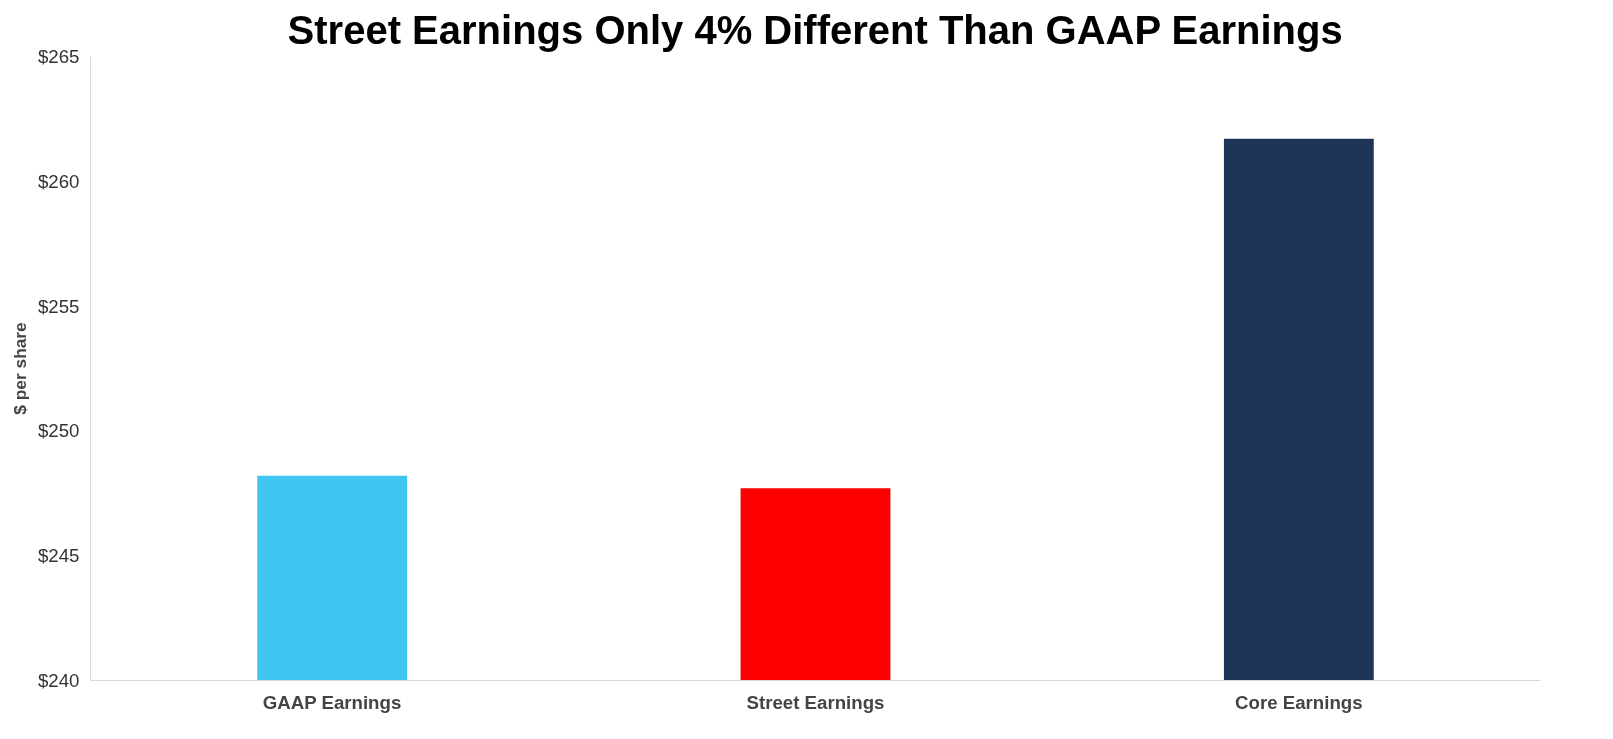 The height and width of the screenshot is (739, 1613). I want to click on y-axis-title: $ per share, so click(20, 368).